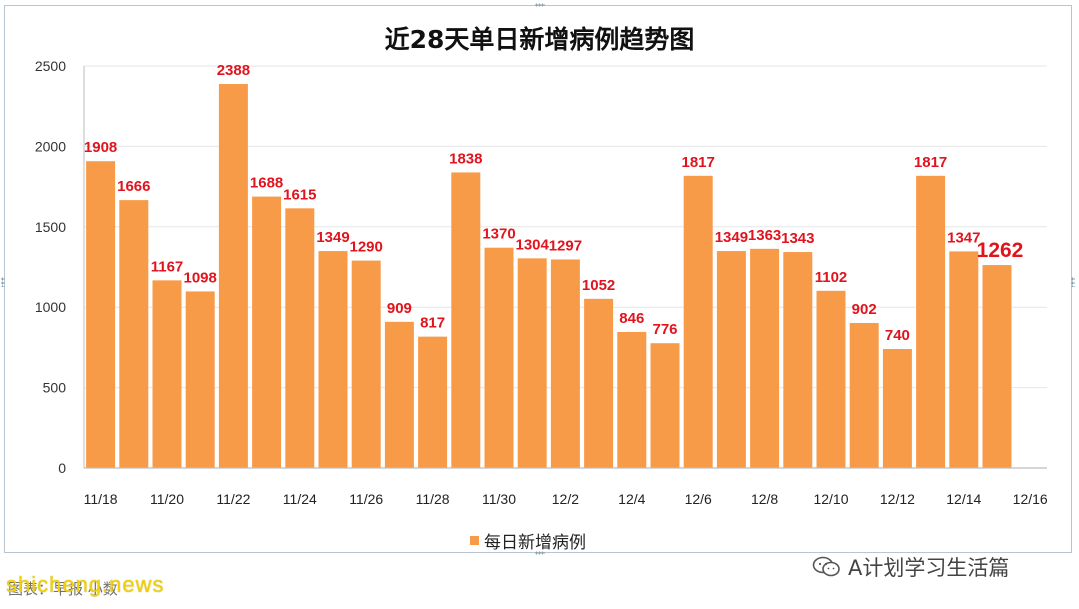 The width and height of the screenshot is (1079, 609). I want to click on y-axis: 0 500 1000 1500 2000 2500, so click(60, 267).